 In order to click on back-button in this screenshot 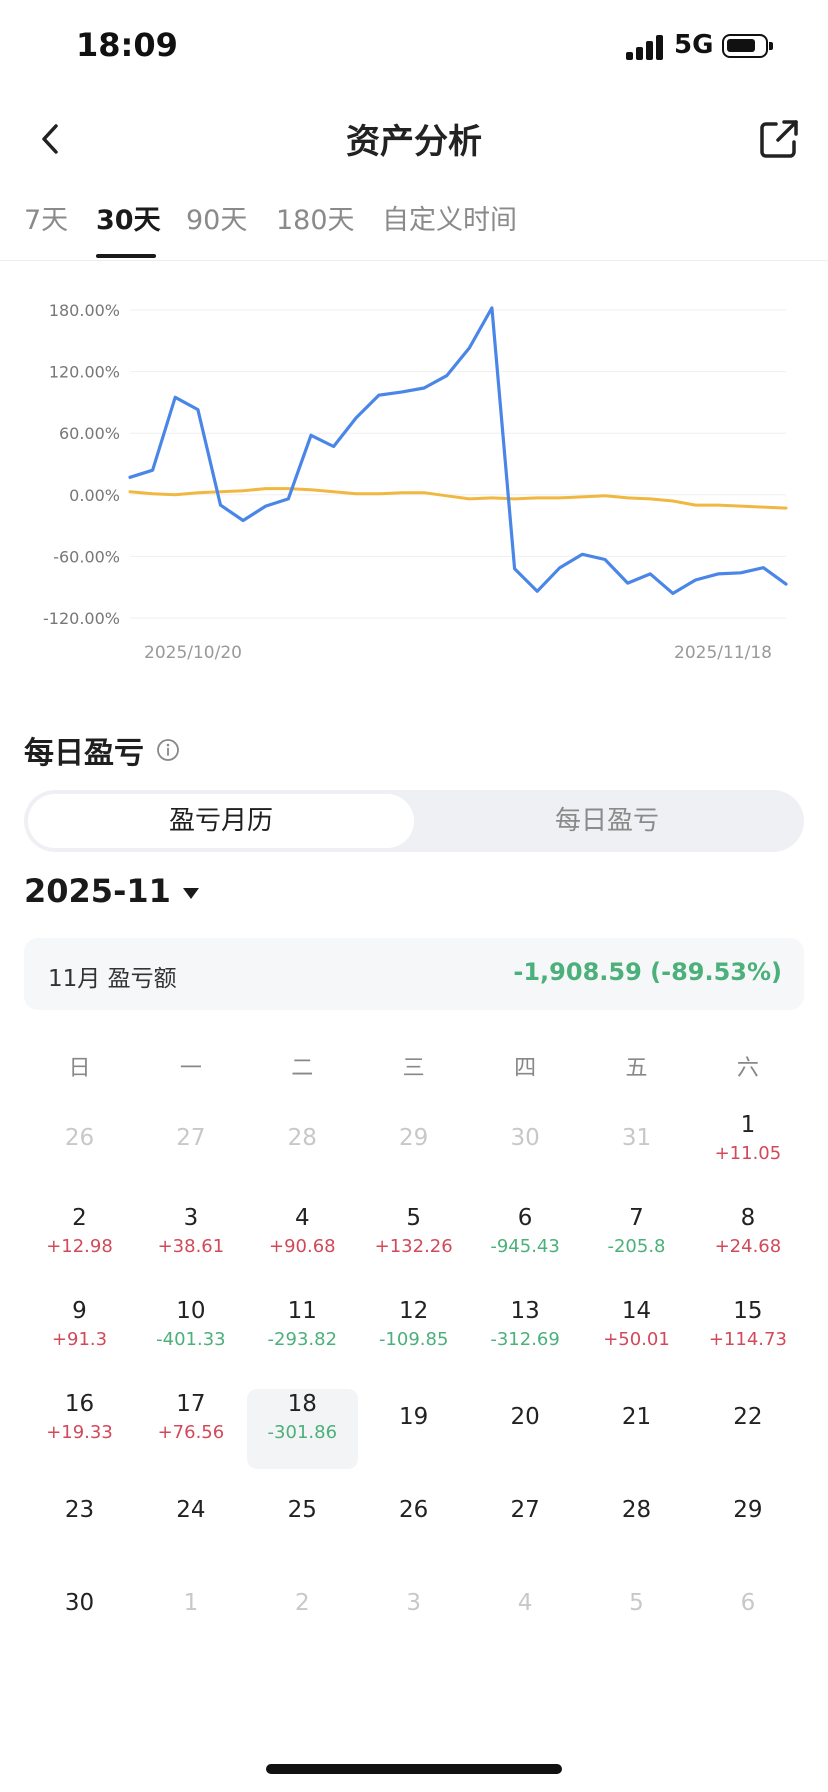, I will do `click(51, 139)`.